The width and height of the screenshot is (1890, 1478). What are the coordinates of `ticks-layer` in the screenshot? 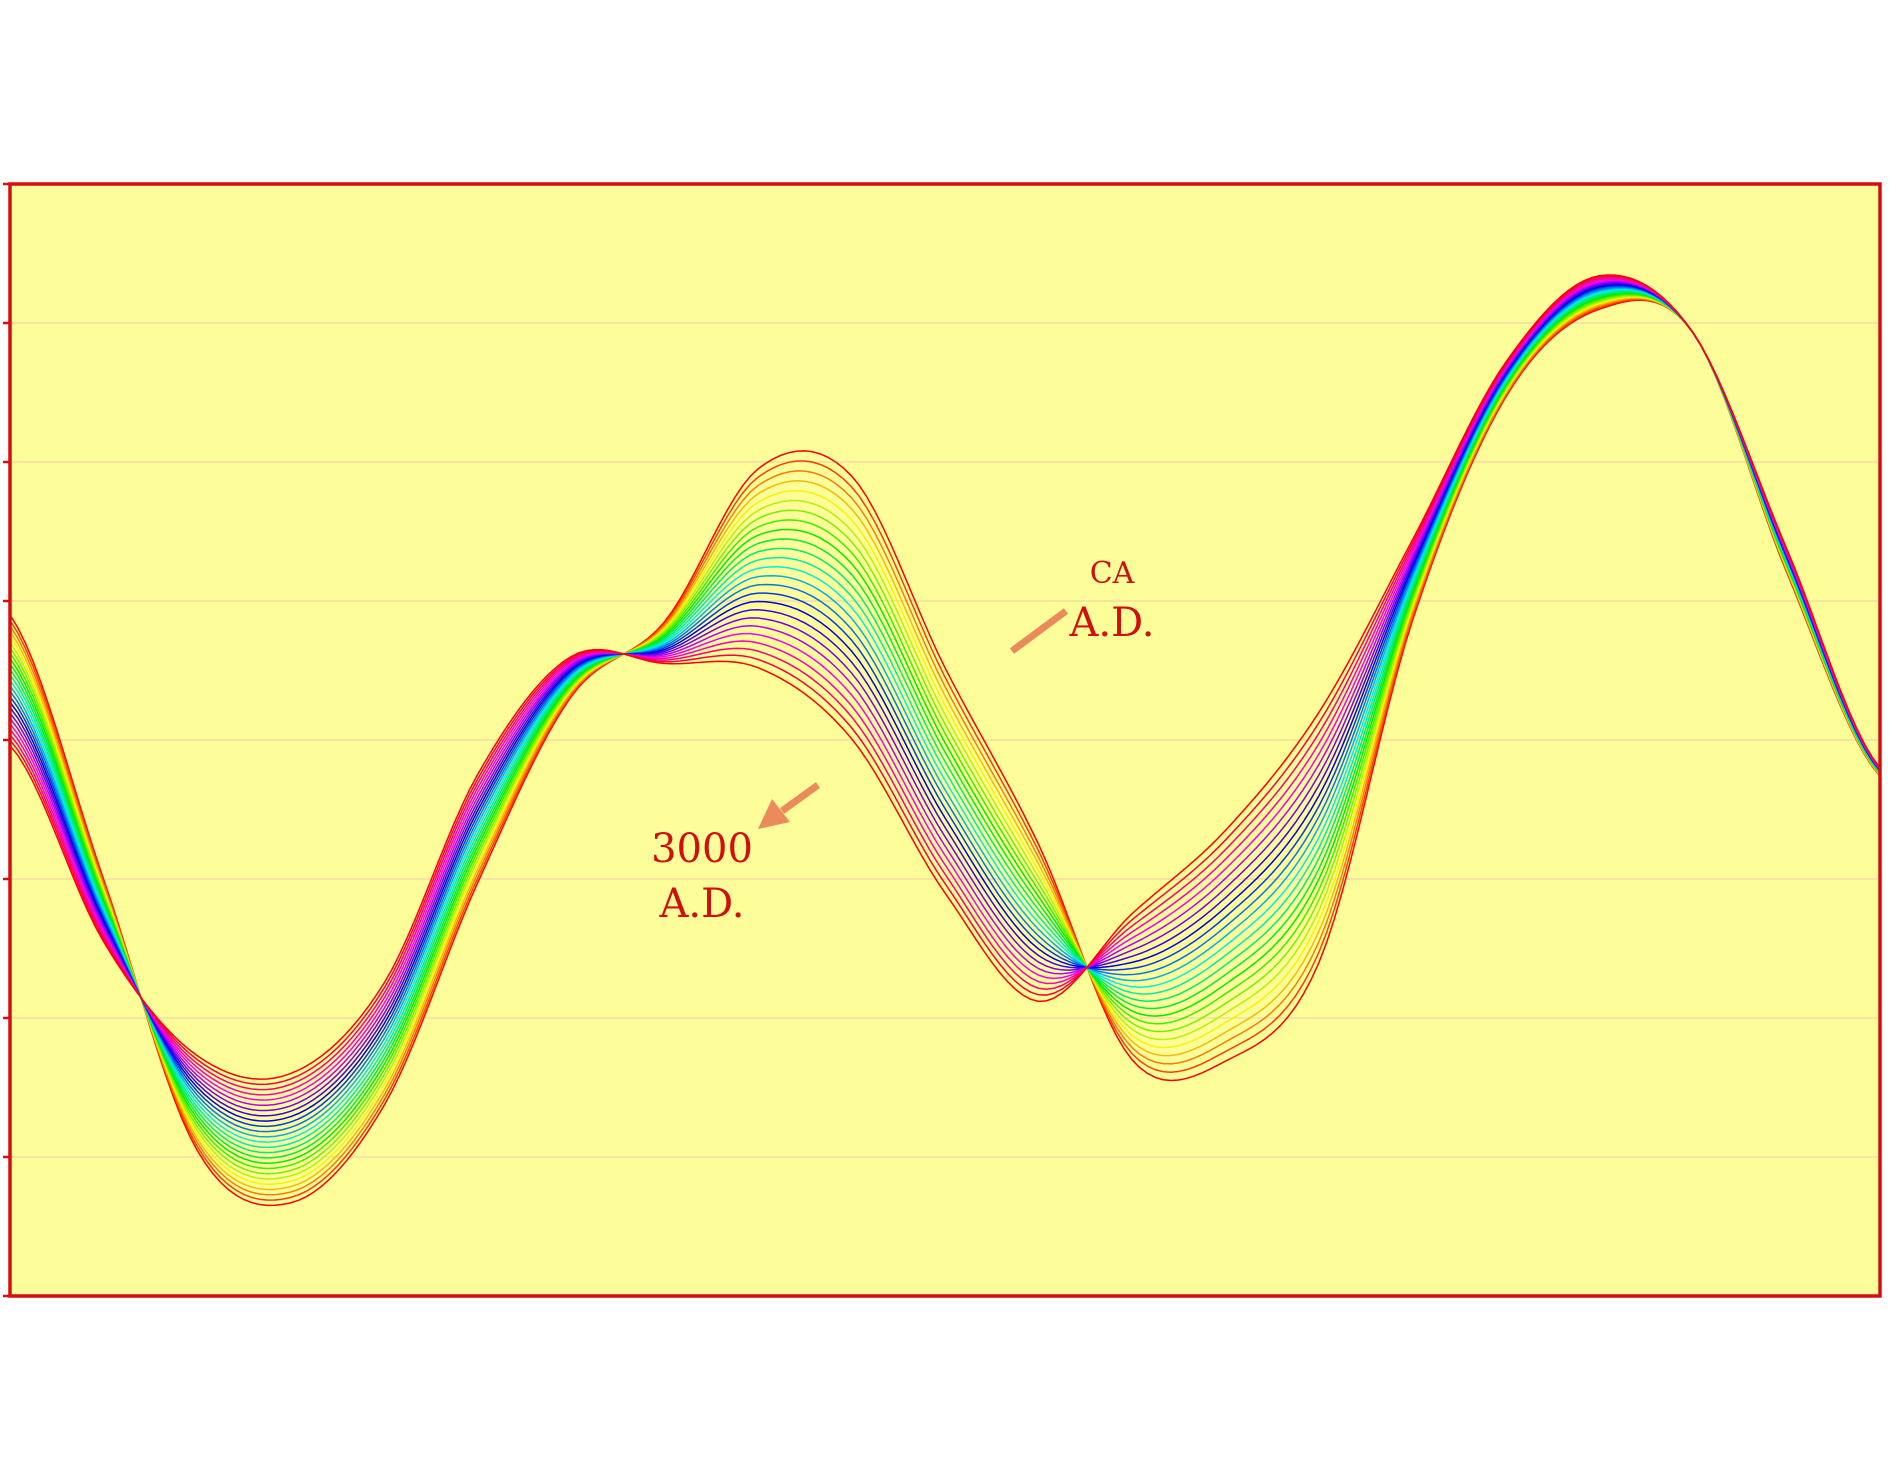 It's located at (6, 740).